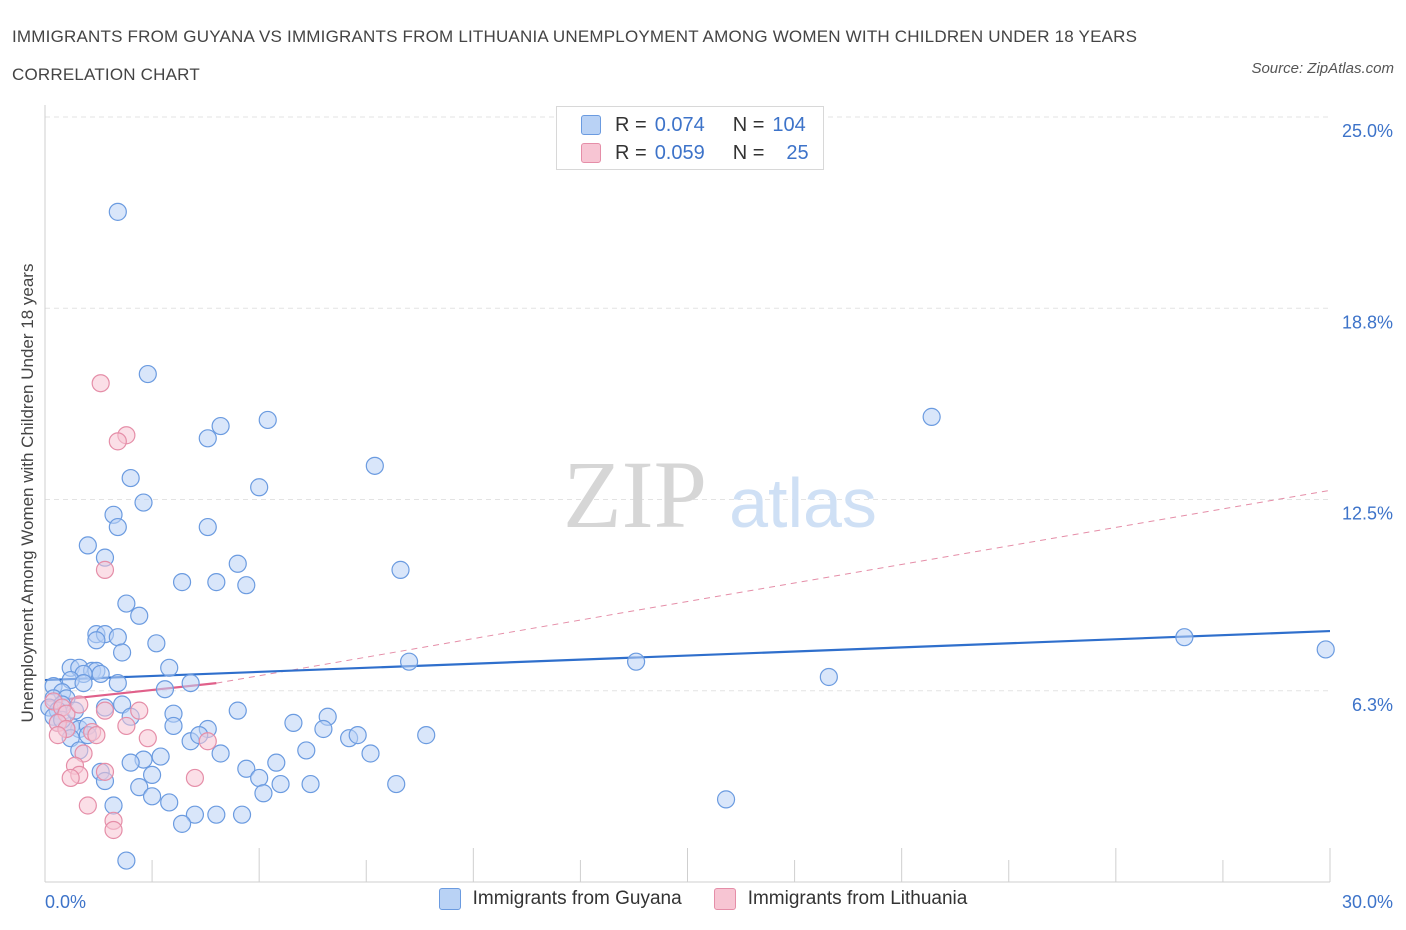 The height and width of the screenshot is (930, 1406). Describe the element at coordinates (679, 124) in the screenshot. I see `guyana-r-value: 0.074` at that location.